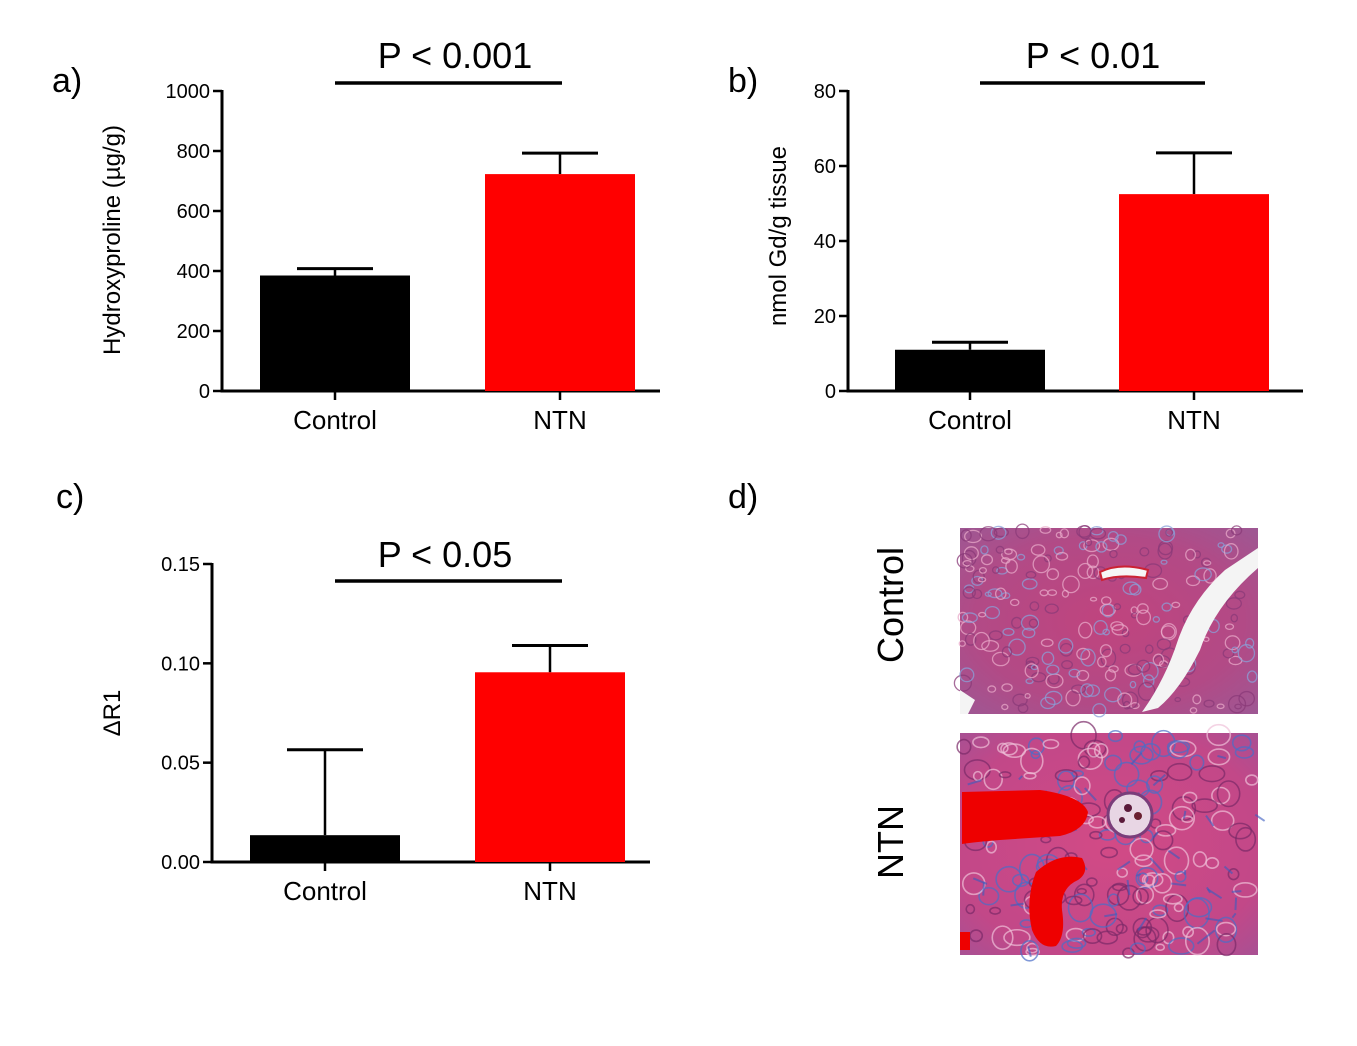 This screenshot has height=1046, width=1357. What do you see at coordinates (67, 81) in the screenshot?
I see `panel-a-label: a)` at bounding box center [67, 81].